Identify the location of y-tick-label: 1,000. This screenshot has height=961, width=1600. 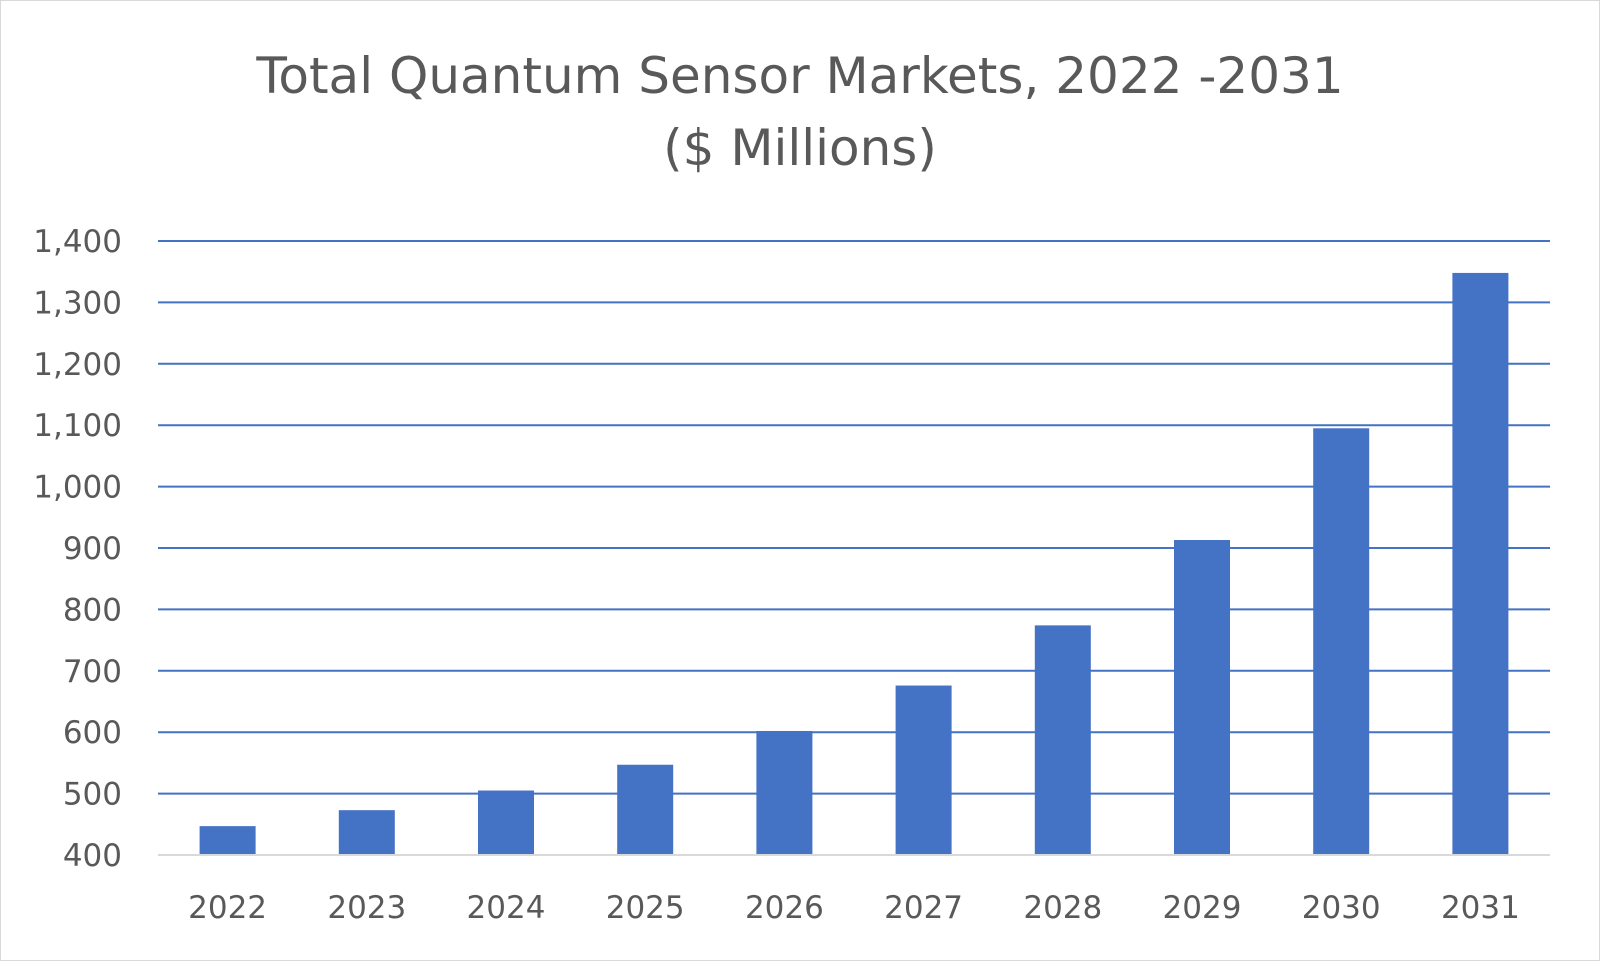
(77, 488).